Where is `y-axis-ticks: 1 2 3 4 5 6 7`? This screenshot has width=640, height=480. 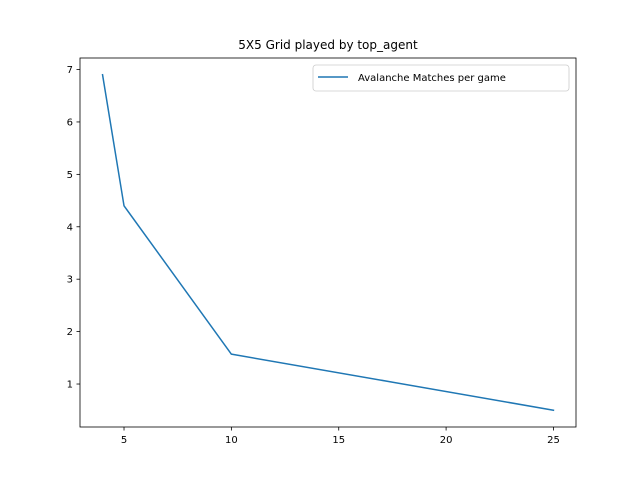
y-axis-ticks: 1 2 3 4 5 6 7 is located at coordinates (73, 228).